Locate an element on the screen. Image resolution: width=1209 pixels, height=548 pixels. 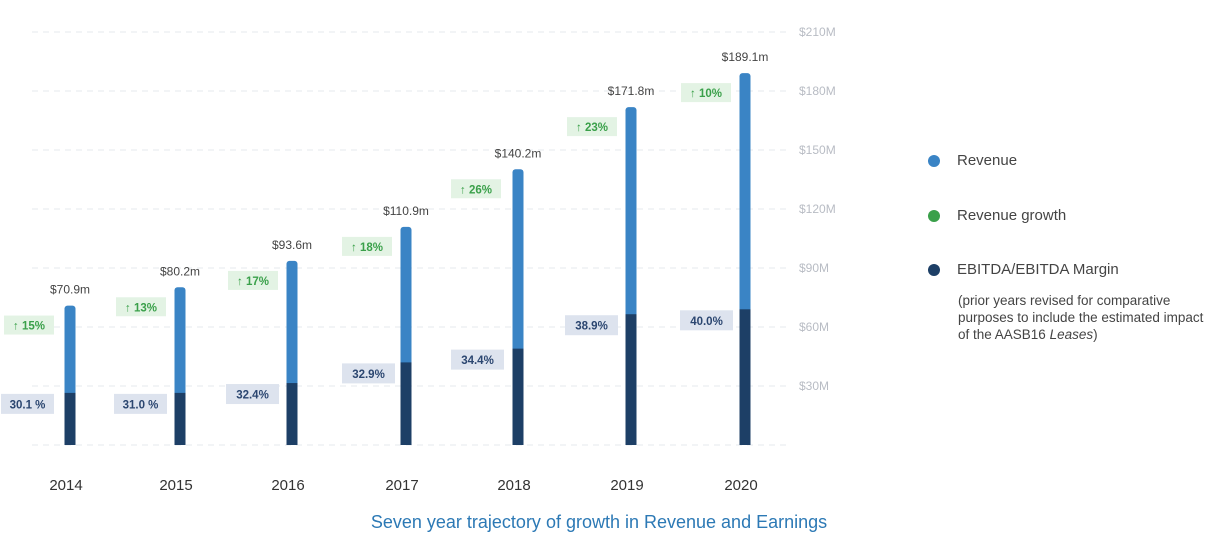
margin-label: 32.9% is located at coordinates (368, 375).